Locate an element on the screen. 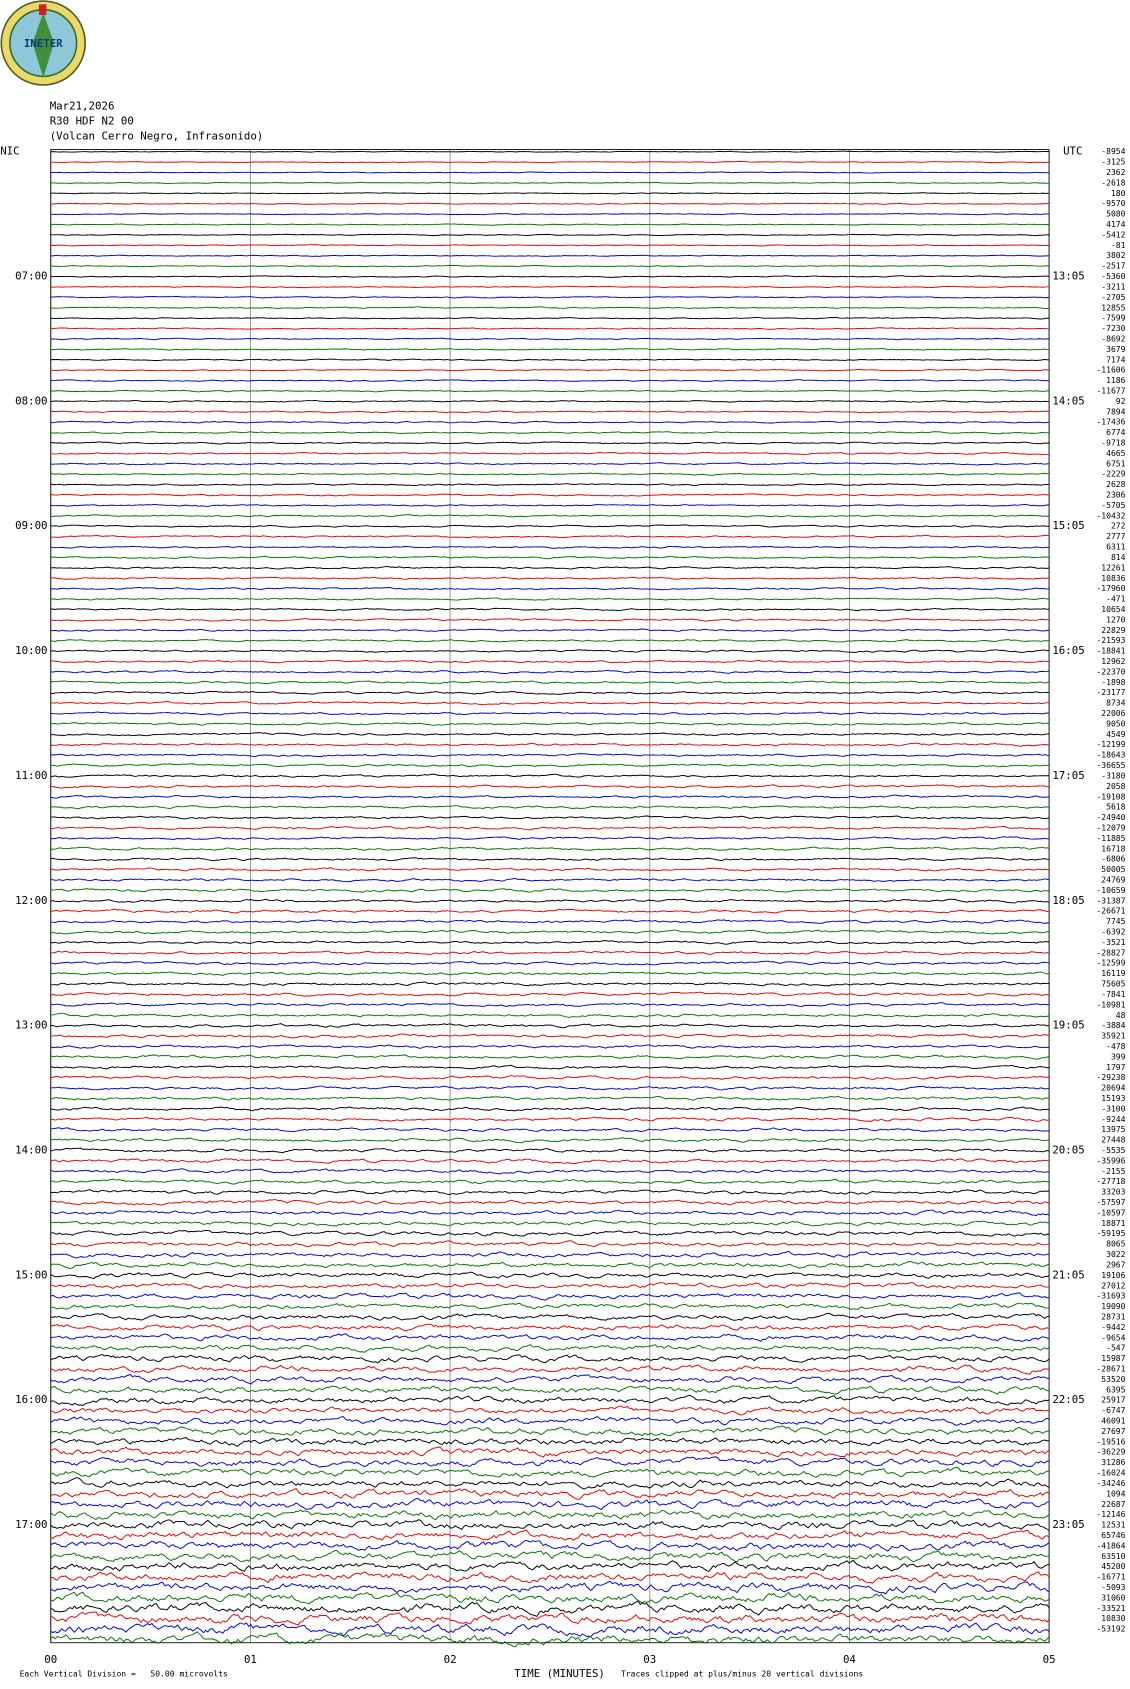 The height and width of the screenshot is (1689, 1130). trace-offset: -36229 is located at coordinates (1110, 1452).